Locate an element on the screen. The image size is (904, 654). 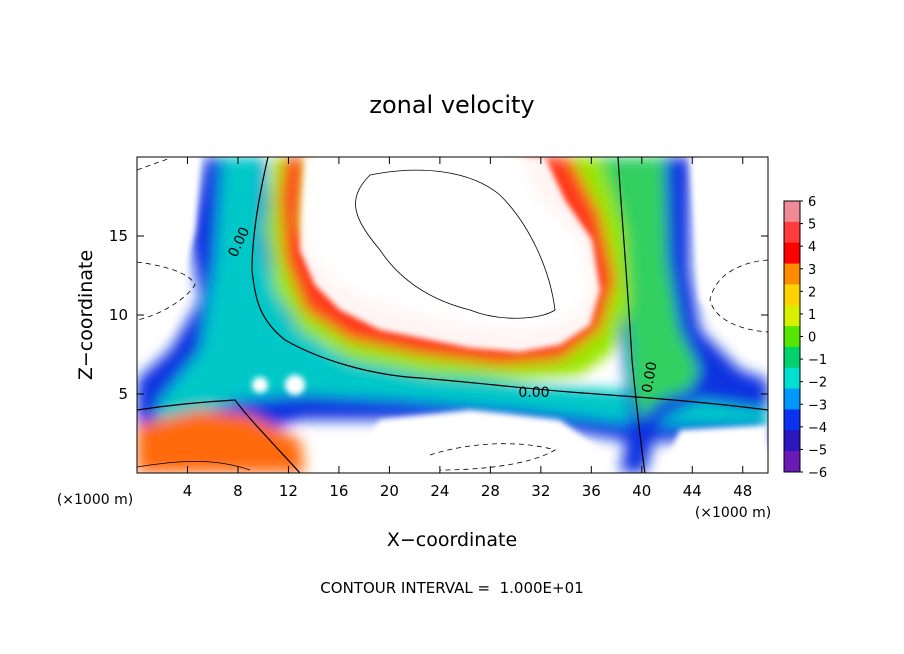
y-tick-label: 5 is located at coordinates (123, 394).